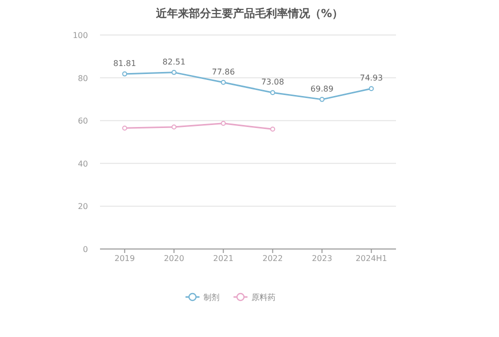 This screenshot has height=337, width=499. Describe the element at coordinates (212, 297) in the screenshot. I see `legend-label: 制剂` at that location.